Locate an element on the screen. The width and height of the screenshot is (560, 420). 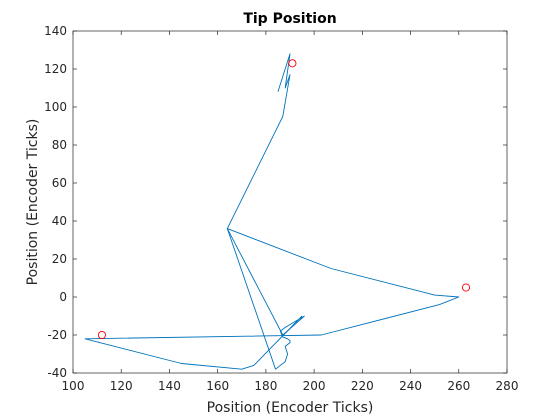
y-tick-label: 80 is located at coordinates (59, 145).